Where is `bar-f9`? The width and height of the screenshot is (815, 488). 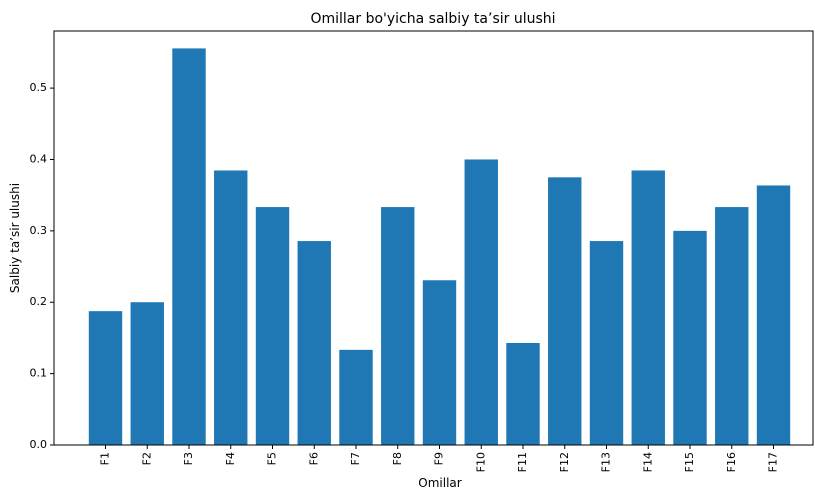
bar-f9 is located at coordinates (439, 362).